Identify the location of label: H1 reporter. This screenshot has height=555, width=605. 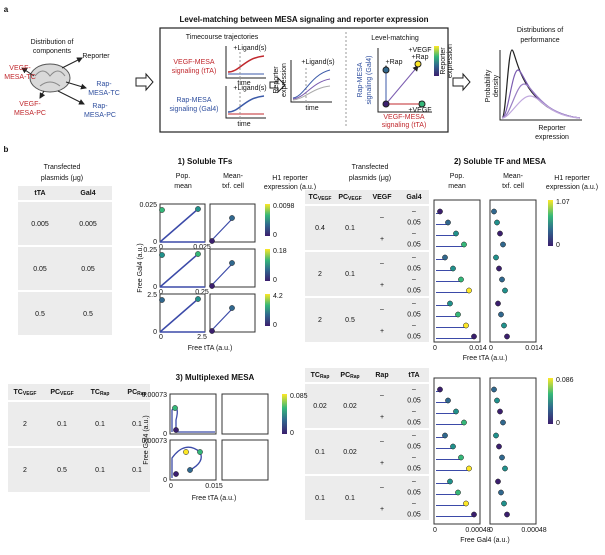
(572, 178).